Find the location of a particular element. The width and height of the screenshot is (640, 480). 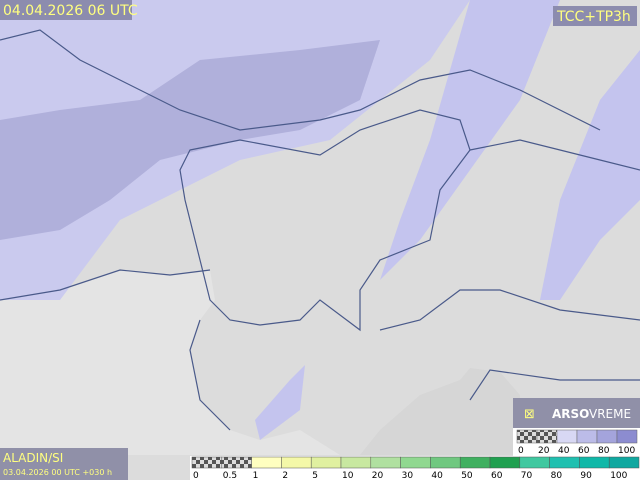

logo-text: ARSO is located at coordinates (570, 414).